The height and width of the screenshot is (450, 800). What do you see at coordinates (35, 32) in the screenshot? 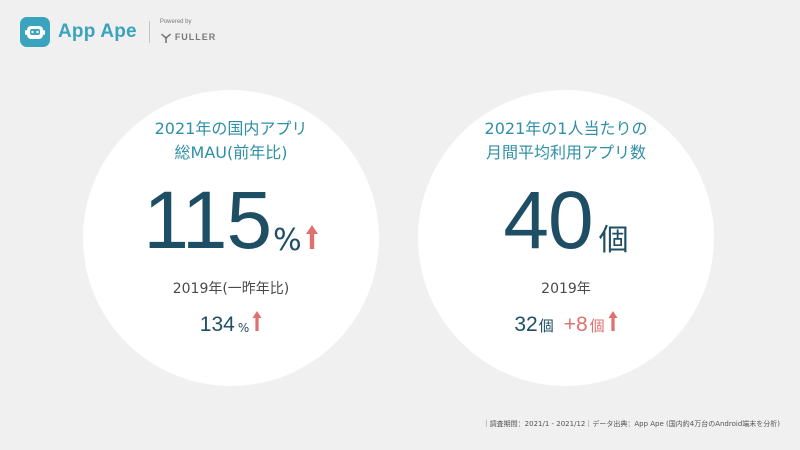
I see `app-ape-logo-icon` at bounding box center [35, 32].